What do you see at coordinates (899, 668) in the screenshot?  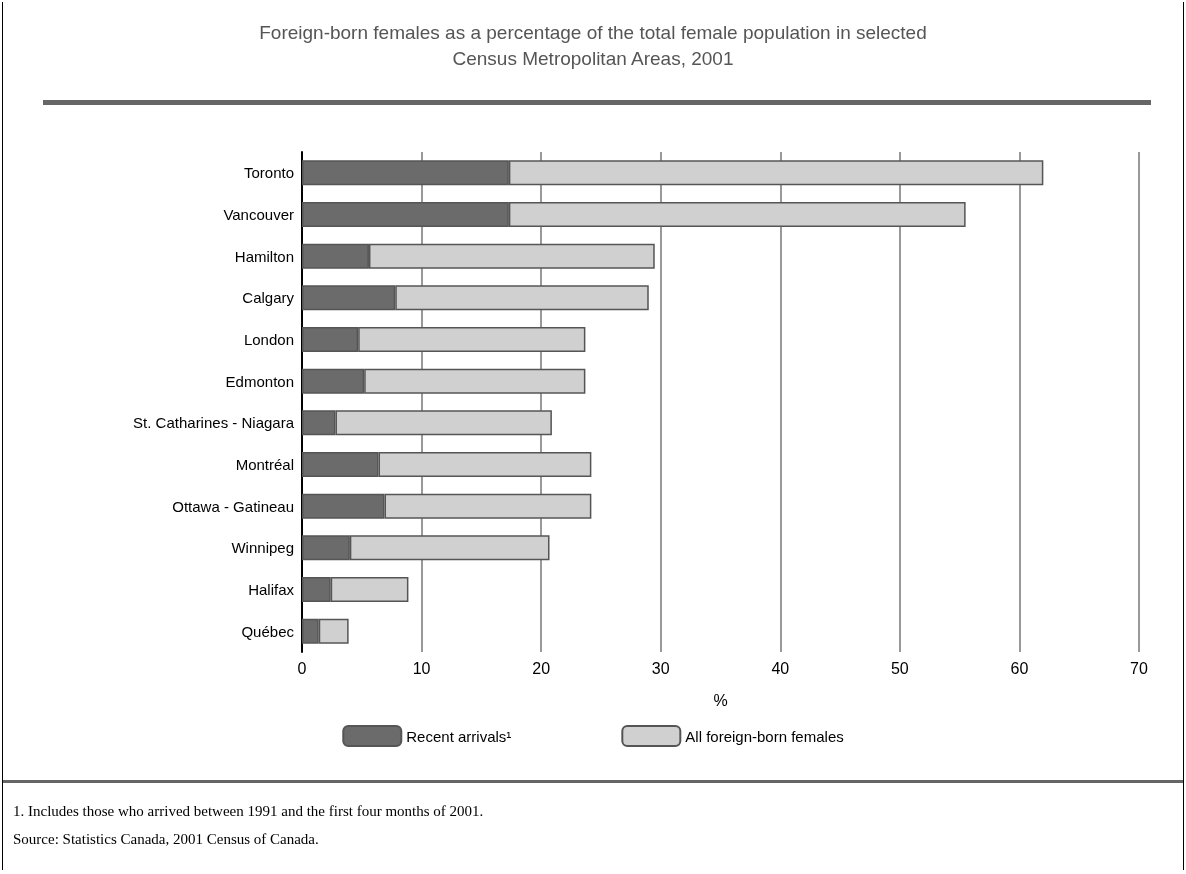 I see `x-tick-label: 50` at bounding box center [899, 668].